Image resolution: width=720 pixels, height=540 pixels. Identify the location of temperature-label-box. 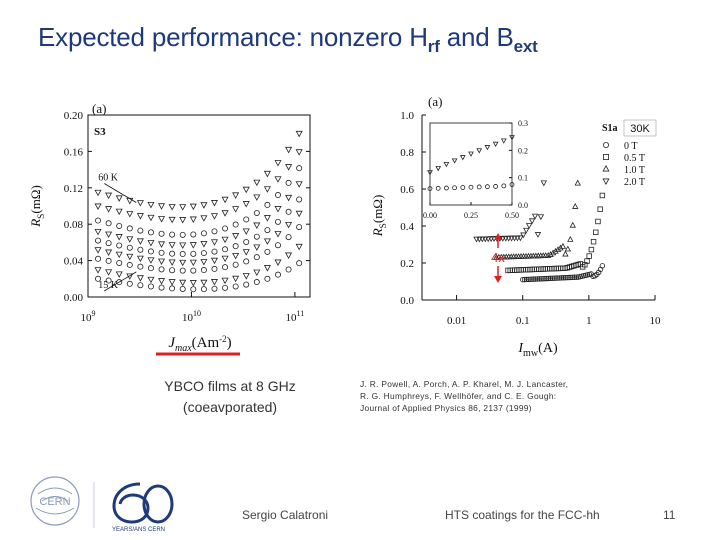
(640, 128).